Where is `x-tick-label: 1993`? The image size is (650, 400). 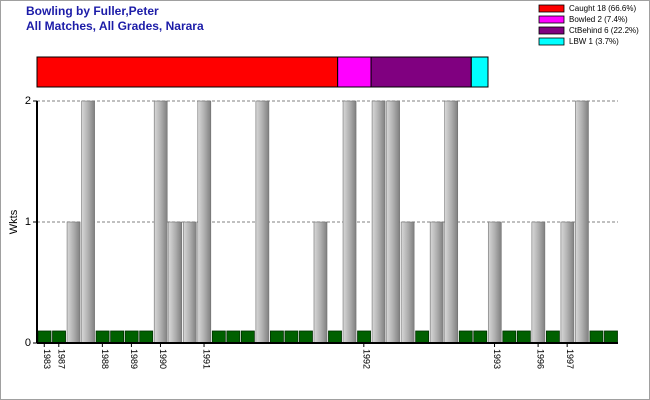
x-tick-label: 1993 is located at coordinates (497, 359).